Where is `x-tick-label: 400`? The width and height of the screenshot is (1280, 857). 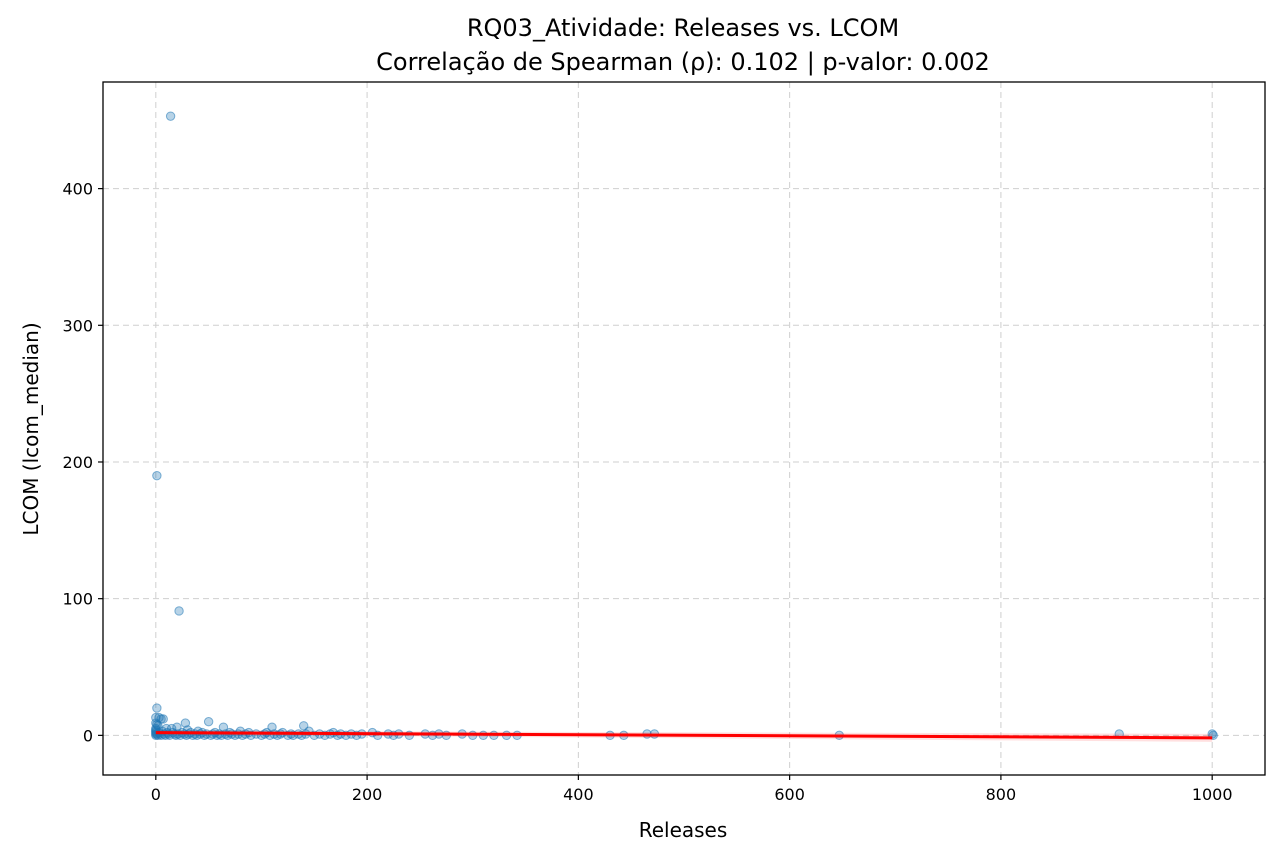 x-tick-label: 400 is located at coordinates (578, 794).